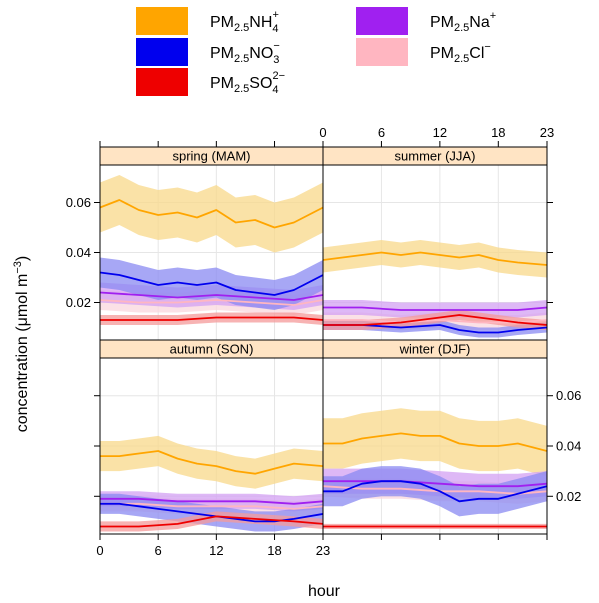 The width and height of the screenshot is (599, 603). What do you see at coordinates (211, 156) in the screenshot?
I see `strip-label: spring (MAM)` at bounding box center [211, 156].